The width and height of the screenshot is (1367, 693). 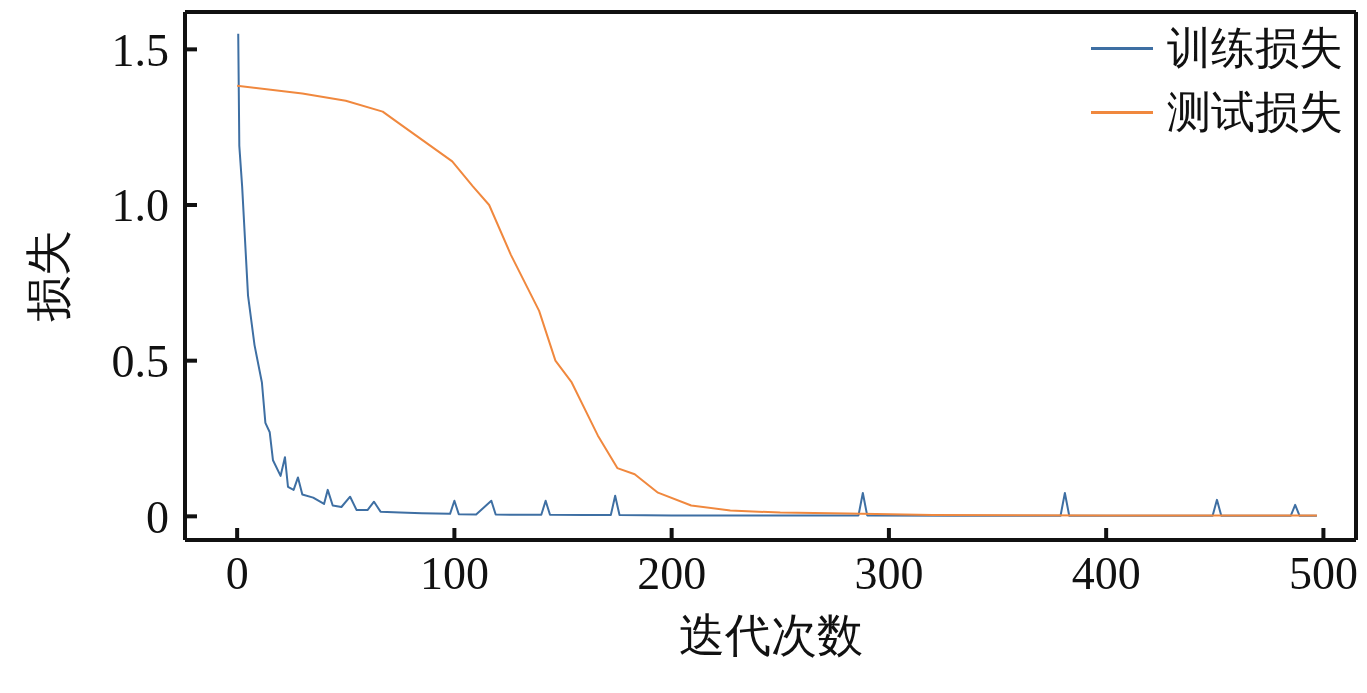 What do you see at coordinates (140, 362) in the screenshot?
I see `y-tick-label: 0.5` at bounding box center [140, 362].